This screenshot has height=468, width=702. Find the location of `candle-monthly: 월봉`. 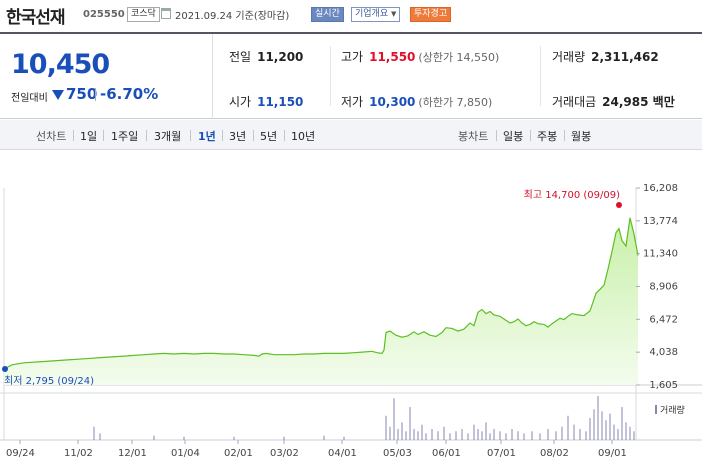

candle-monthly: 월봉 is located at coordinates (581, 136).